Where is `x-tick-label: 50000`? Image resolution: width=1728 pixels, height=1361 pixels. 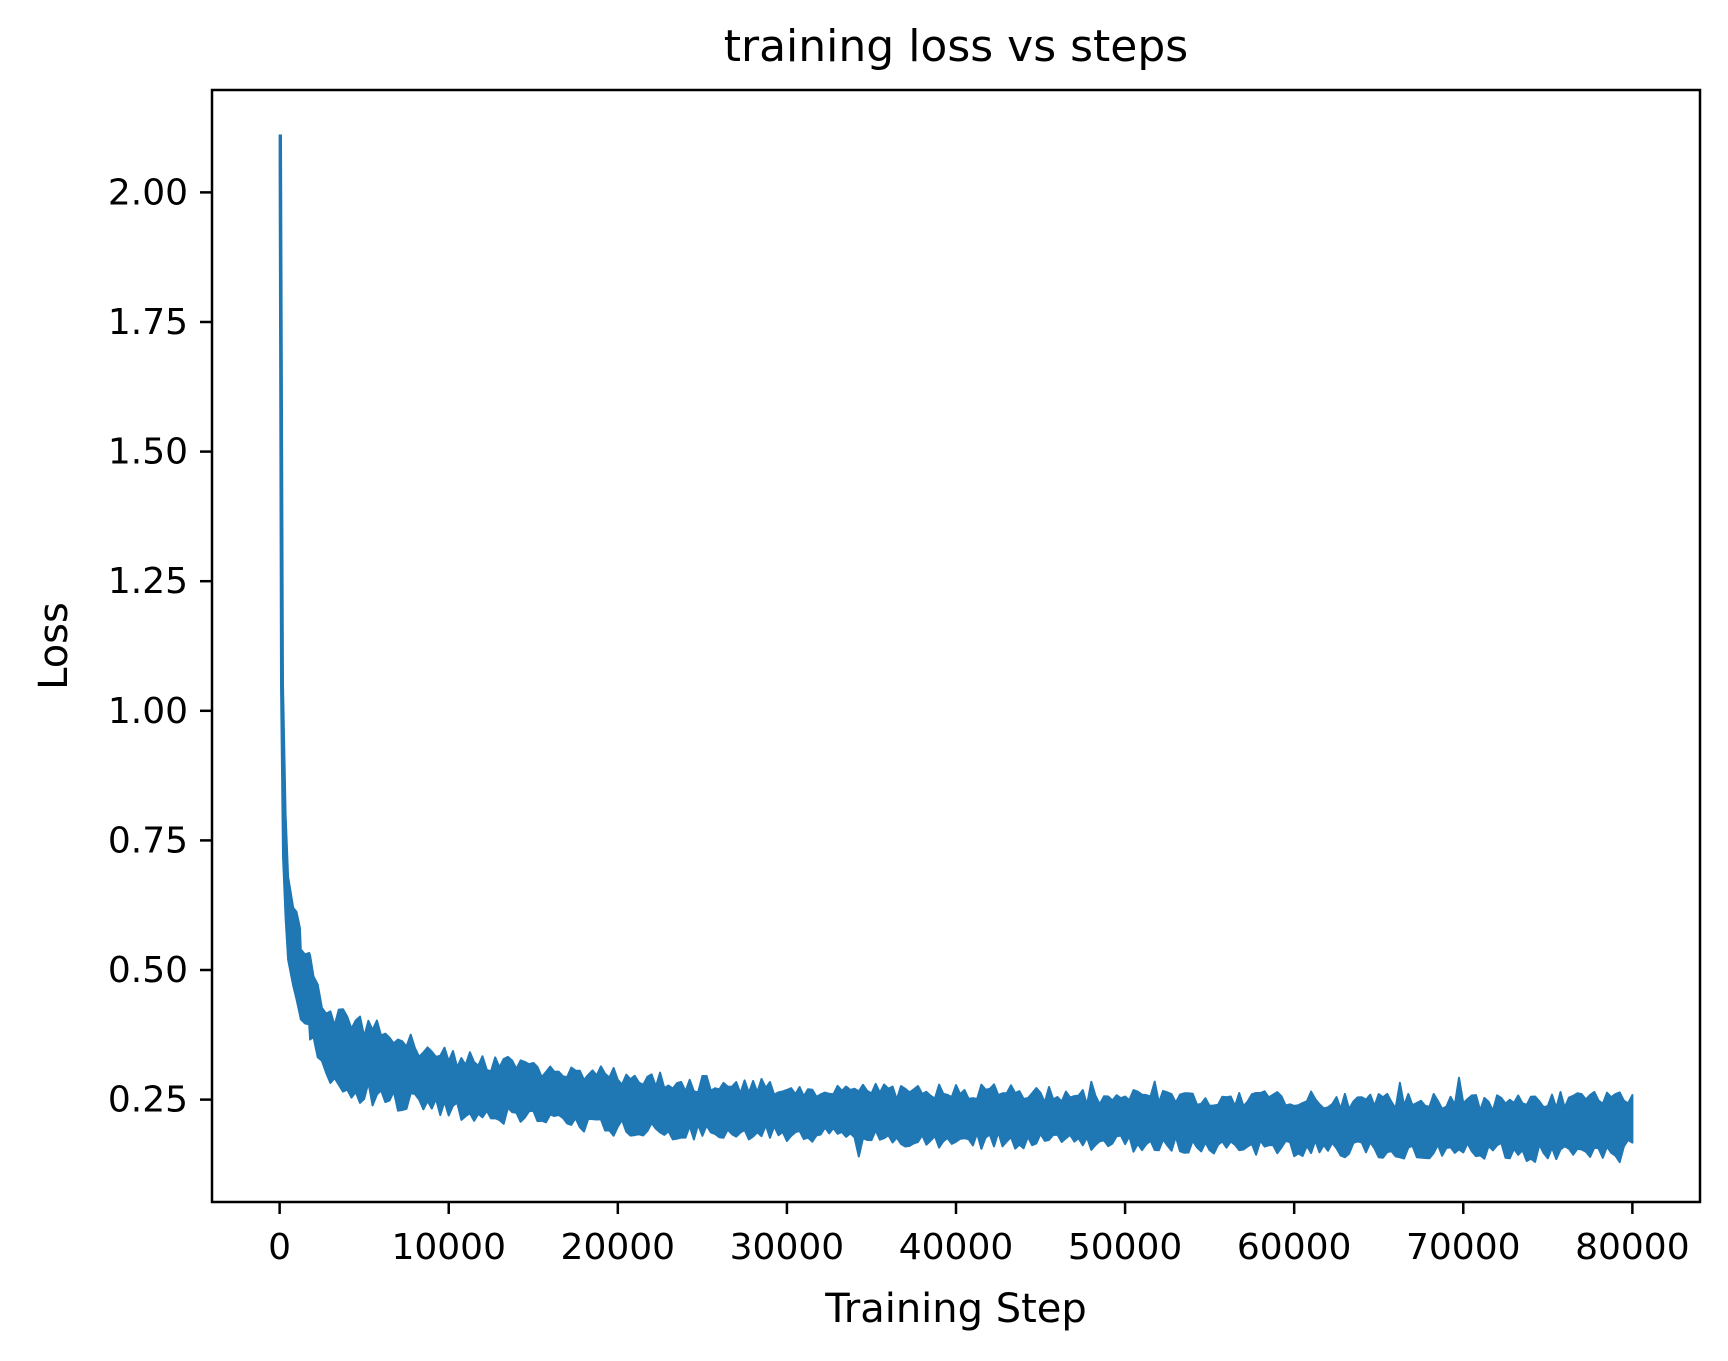 x-tick-label: 50000 is located at coordinates (1125, 1247).